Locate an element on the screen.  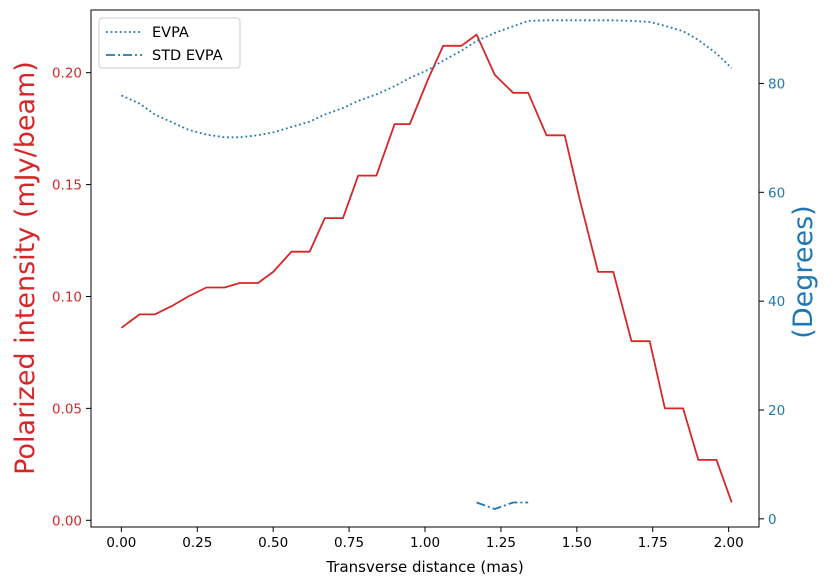
legend-std-evpa-label: STD EVPA is located at coordinates (187, 56).